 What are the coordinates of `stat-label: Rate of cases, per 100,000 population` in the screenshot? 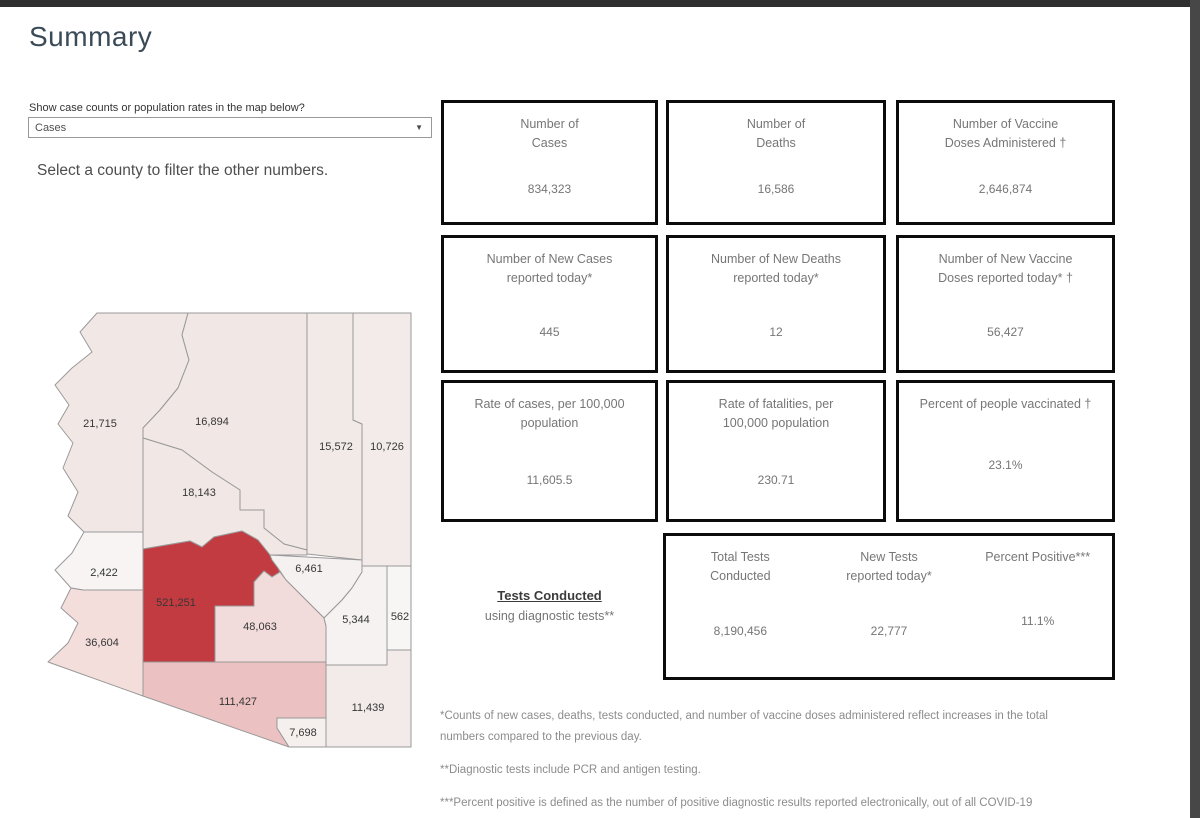 It's located at (549, 414).